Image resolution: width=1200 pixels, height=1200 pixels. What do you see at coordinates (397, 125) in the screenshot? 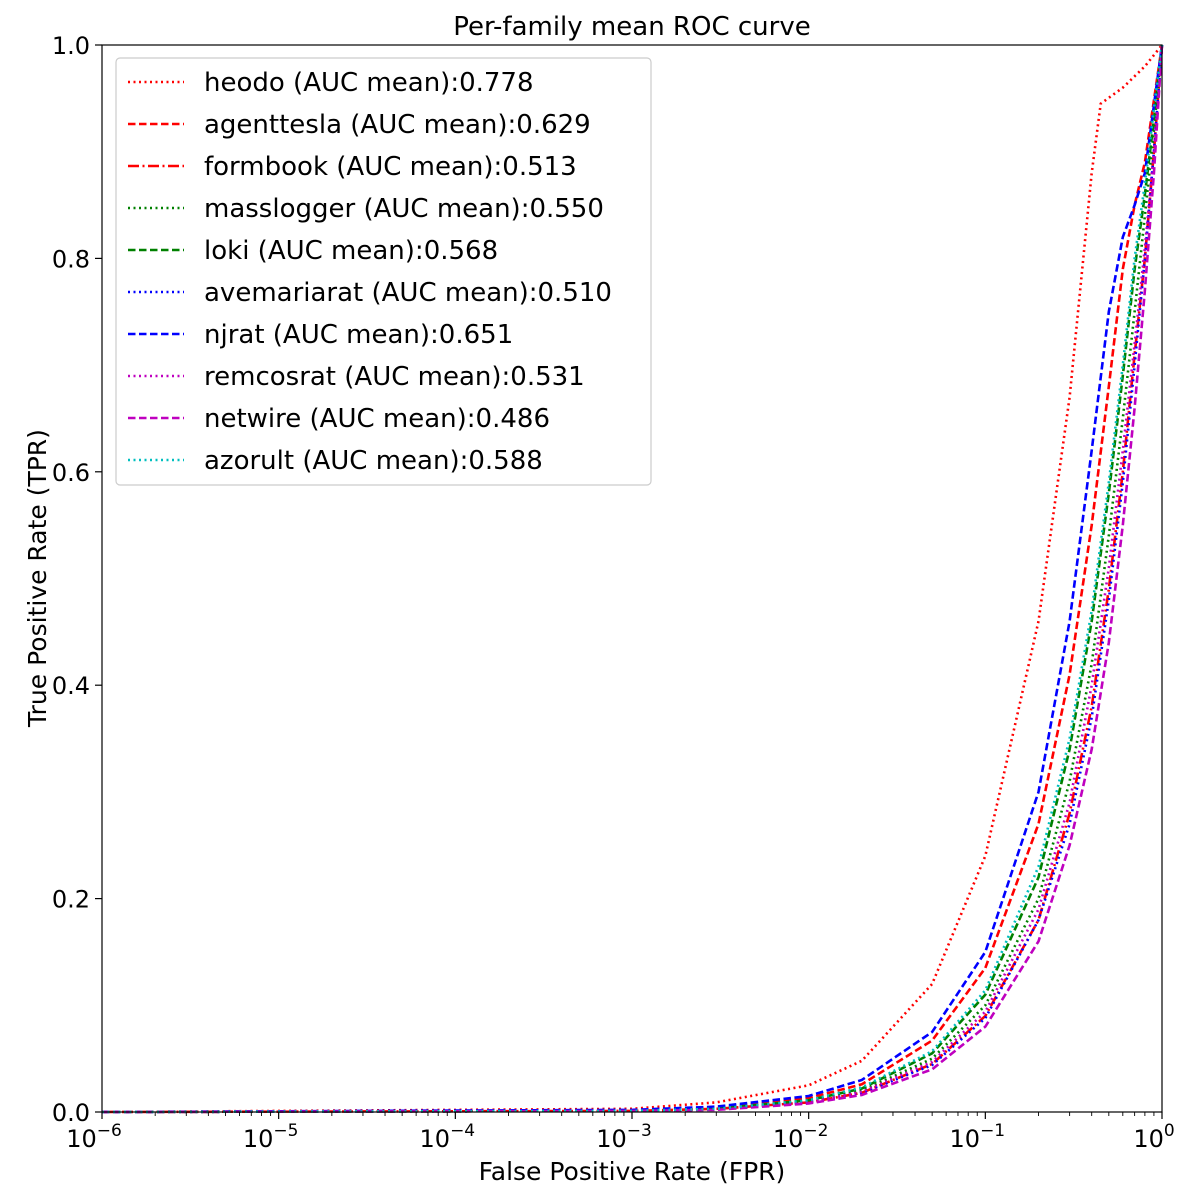
I see `legend-entry-1: agenttesla (AUC mean):0.629` at bounding box center [397, 125].